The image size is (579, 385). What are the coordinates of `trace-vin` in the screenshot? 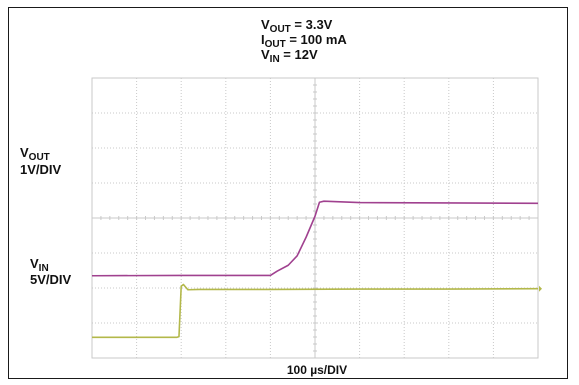 It's located at (315, 311).